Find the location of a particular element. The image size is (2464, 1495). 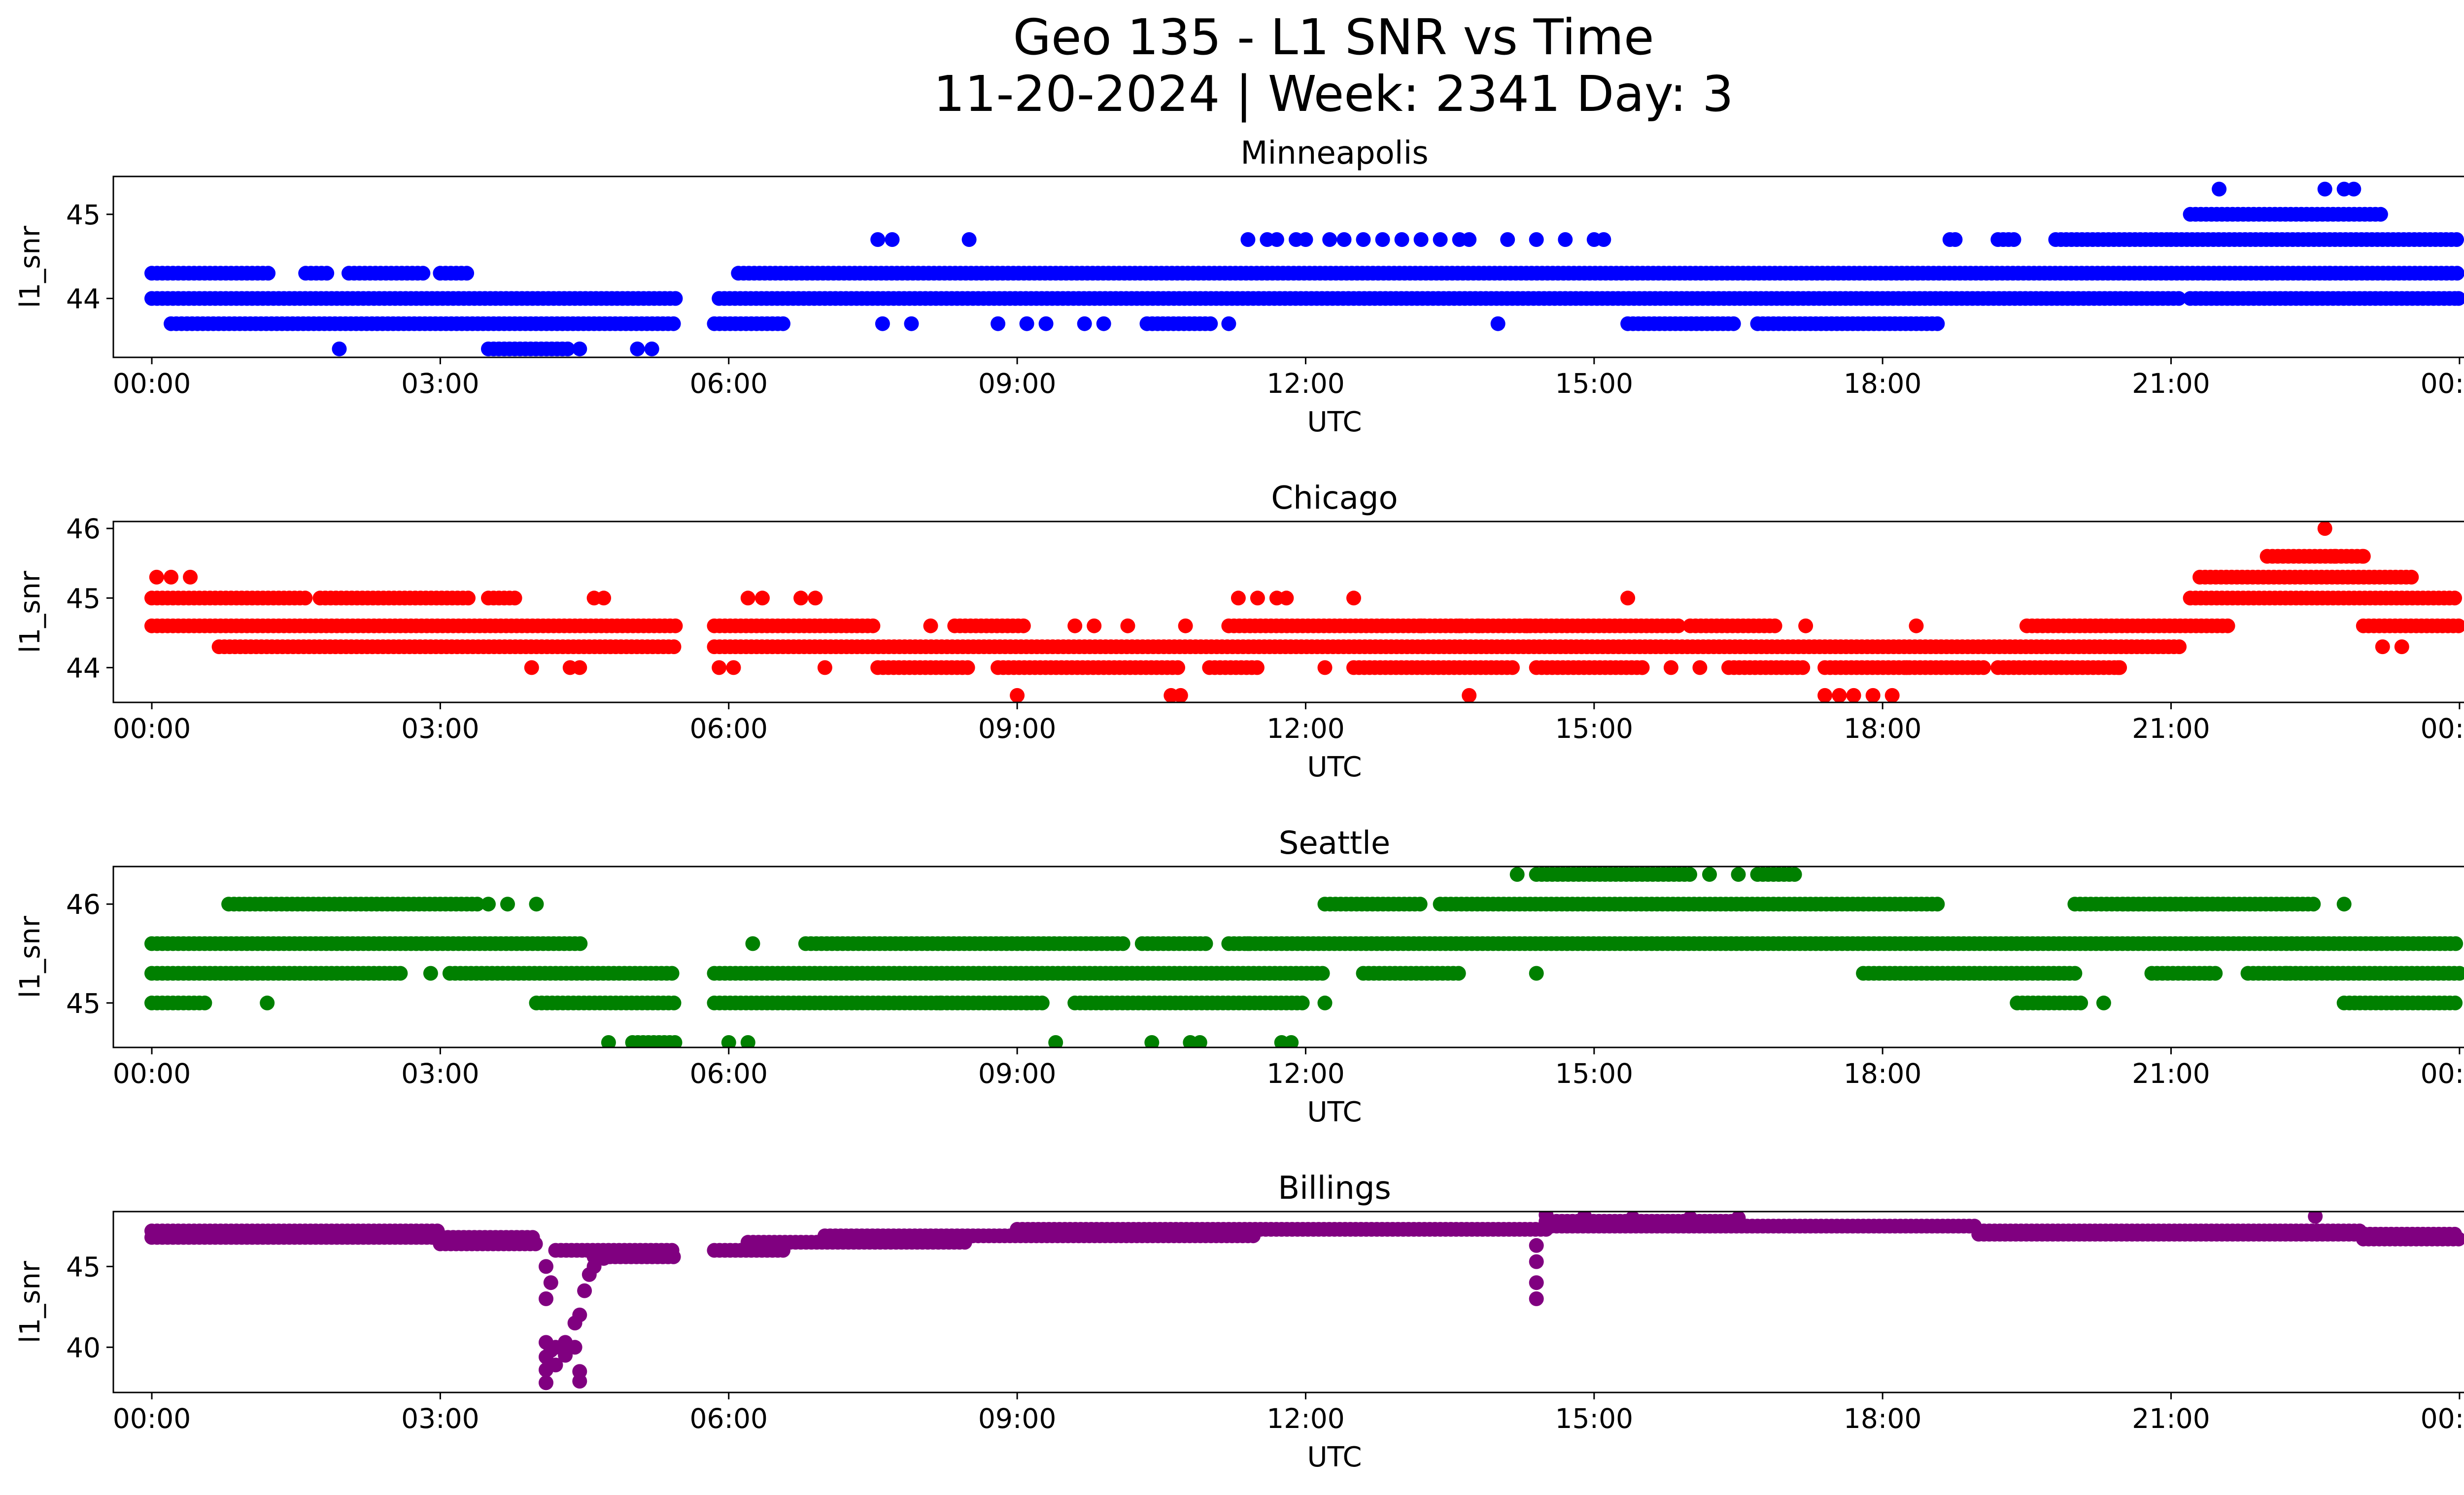

panel-title: Minneapolis is located at coordinates (1334, 153).